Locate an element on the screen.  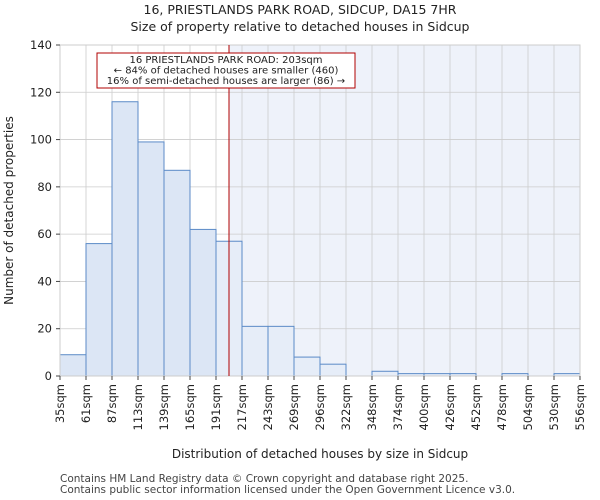
x-tick-label-269sqm: 269sqm is located at coordinates (294, 407).